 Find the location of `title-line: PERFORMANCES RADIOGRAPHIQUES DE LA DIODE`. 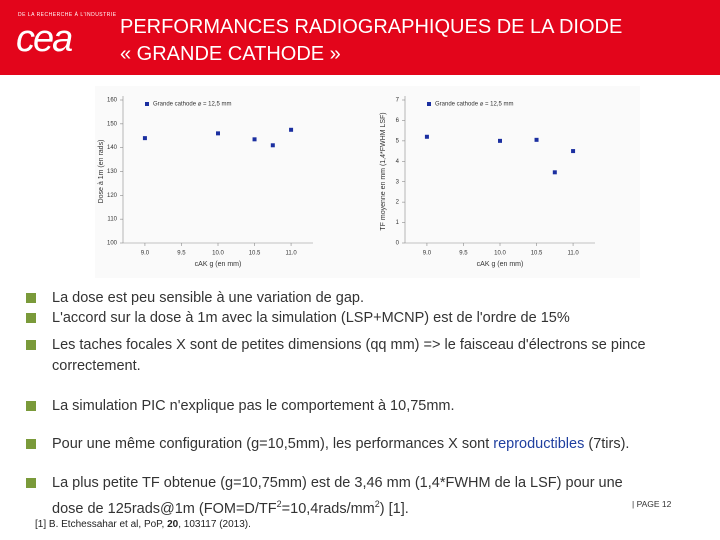

title-line: PERFORMANCES RADIOGRAPHIQUES DE LA DIODE is located at coordinates (371, 27).